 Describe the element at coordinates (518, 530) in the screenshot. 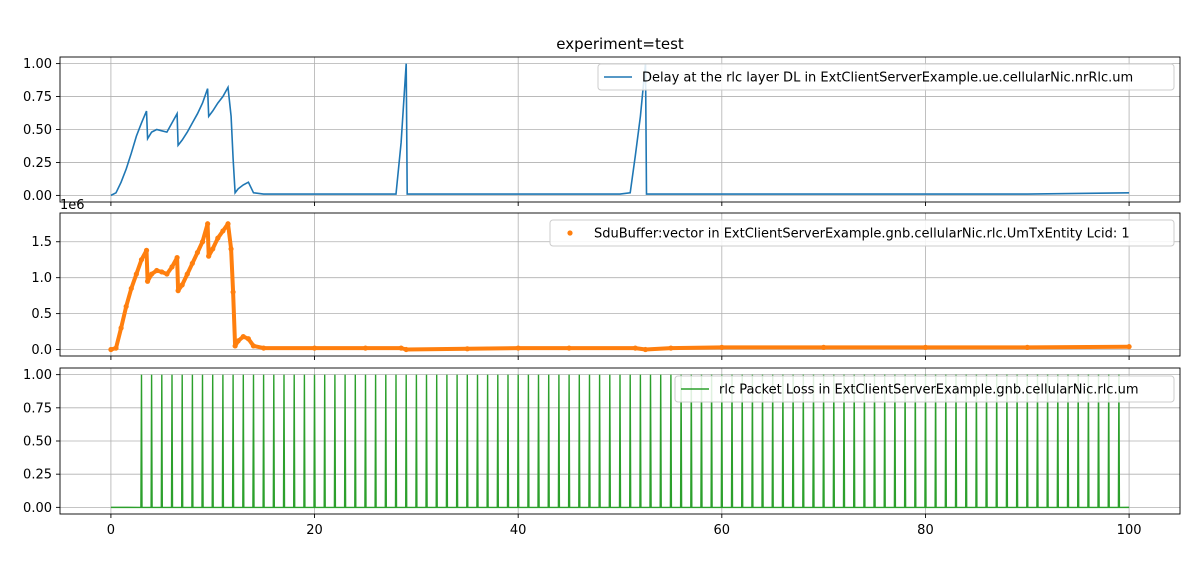

I see `x-tick-label: 40` at that location.